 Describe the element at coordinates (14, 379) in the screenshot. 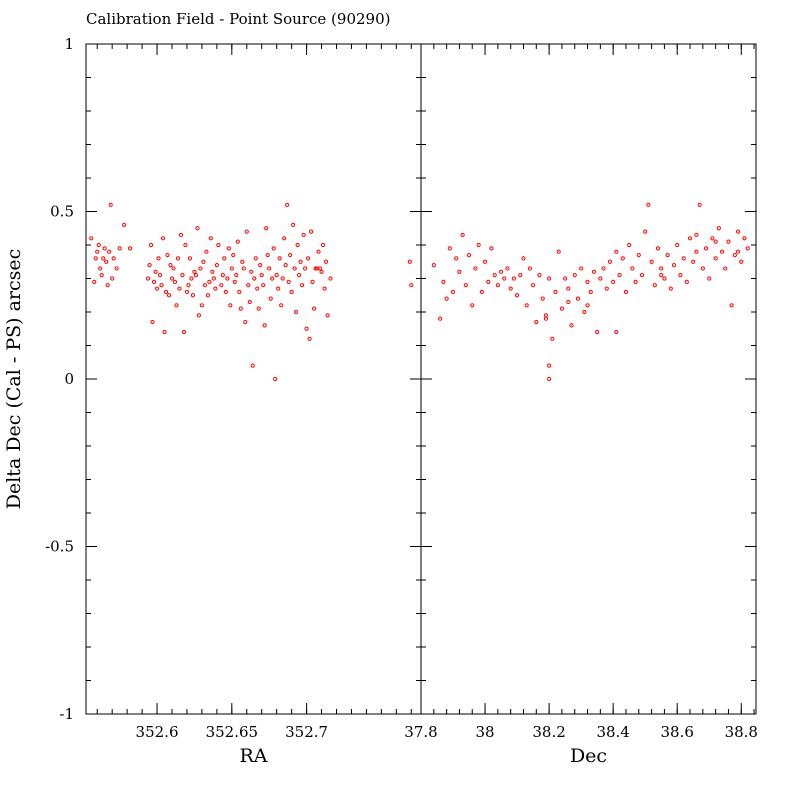

I see `y-axis-label: Delta Dec (Cal - PS) arcsec` at that location.